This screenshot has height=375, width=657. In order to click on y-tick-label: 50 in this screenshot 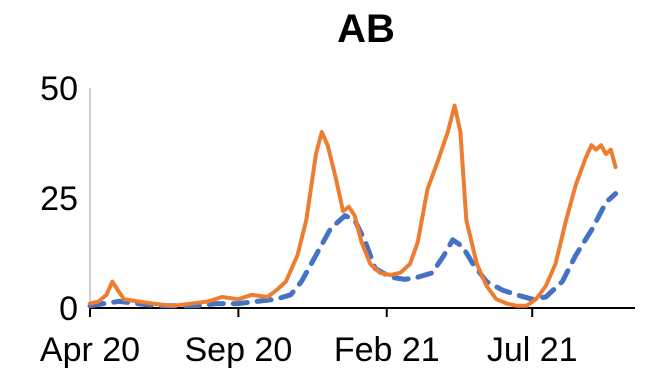, I will do `click(59, 89)`.